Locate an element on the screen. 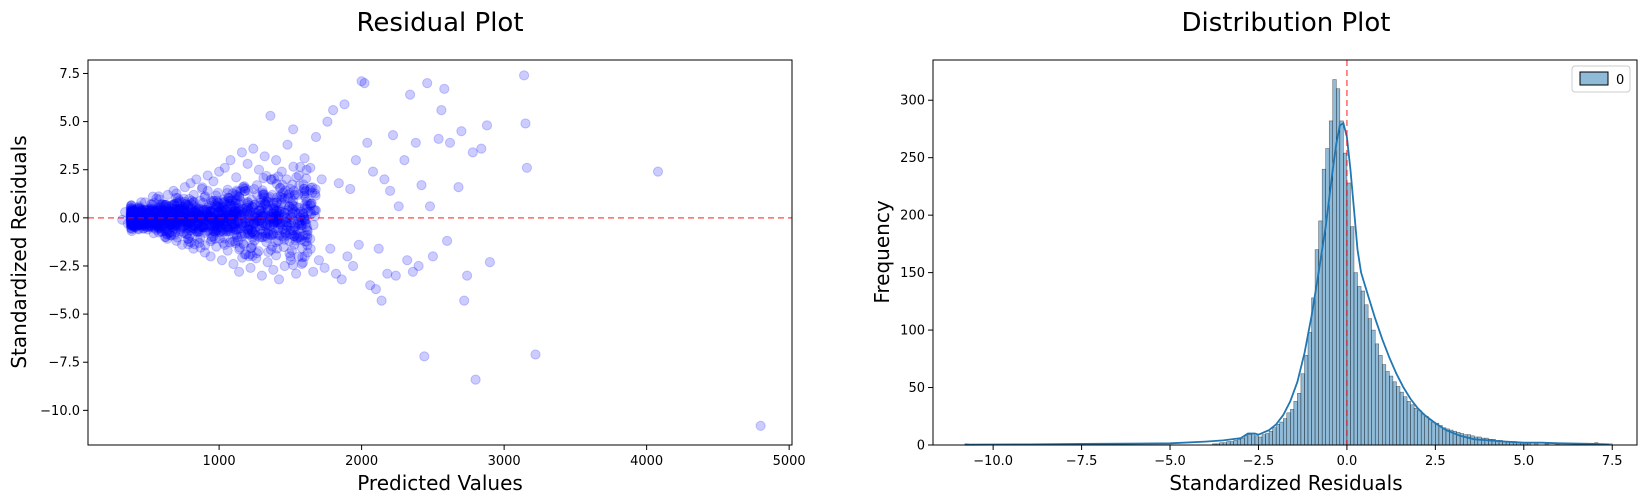  x-tick-label: −5.0 is located at coordinates (1170, 461).